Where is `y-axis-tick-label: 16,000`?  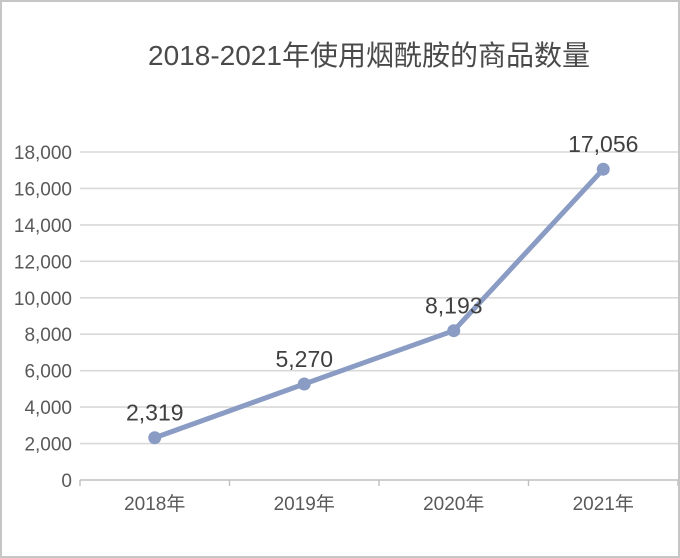 y-axis-tick-label: 16,000 is located at coordinates (43, 189).